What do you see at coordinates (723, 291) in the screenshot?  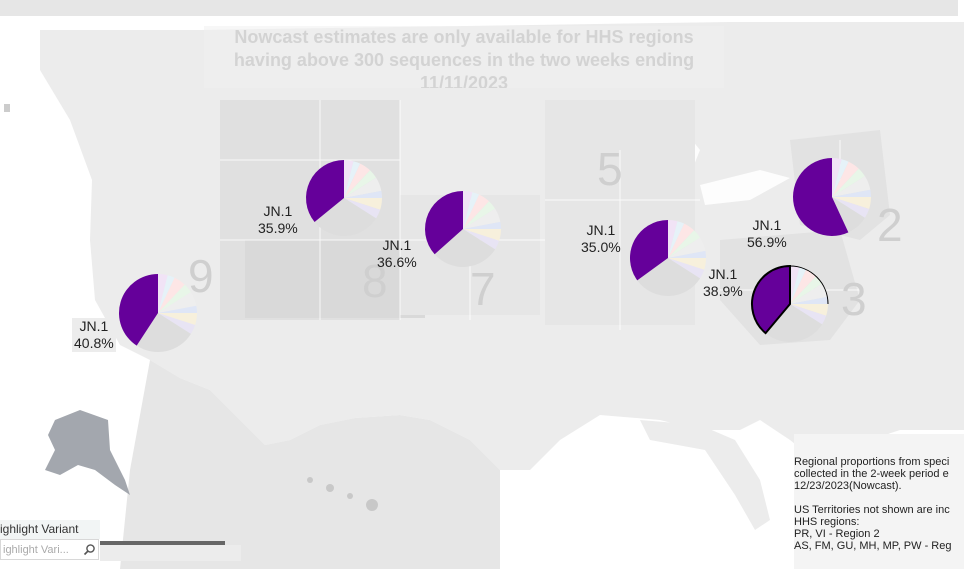 I see `region-3-percent: 38.9%` at bounding box center [723, 291].